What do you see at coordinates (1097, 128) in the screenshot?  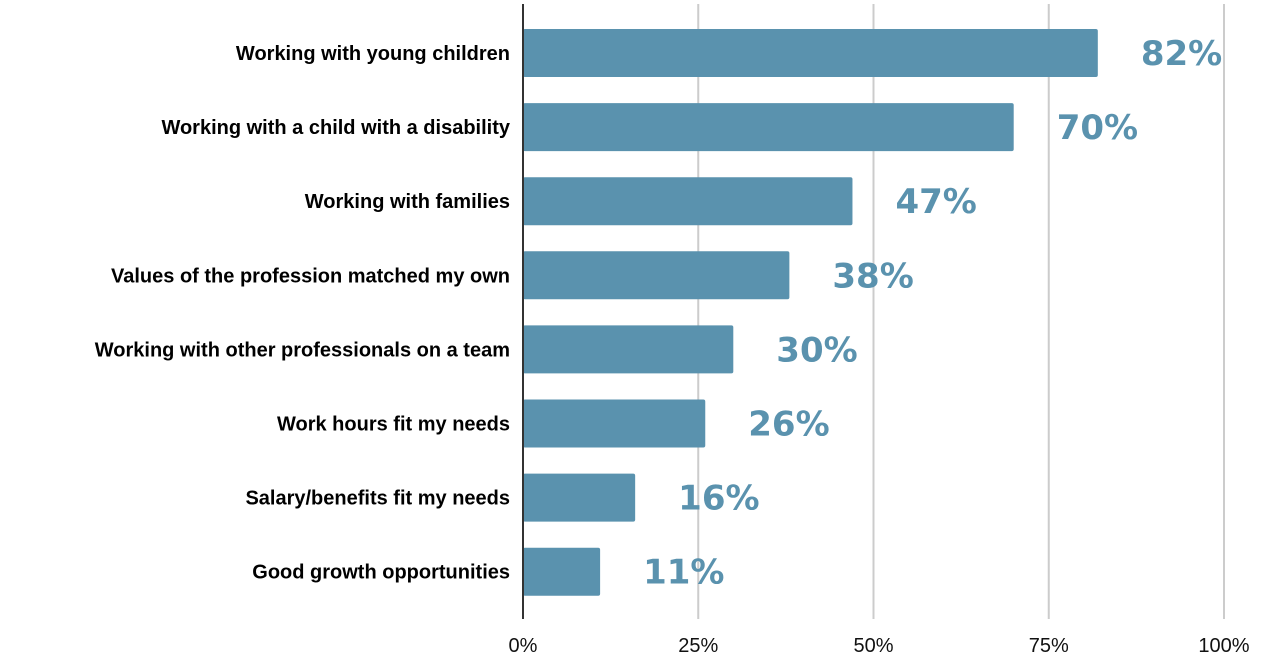 I see `data-label: 70%` at bounding box center [1097, 128].